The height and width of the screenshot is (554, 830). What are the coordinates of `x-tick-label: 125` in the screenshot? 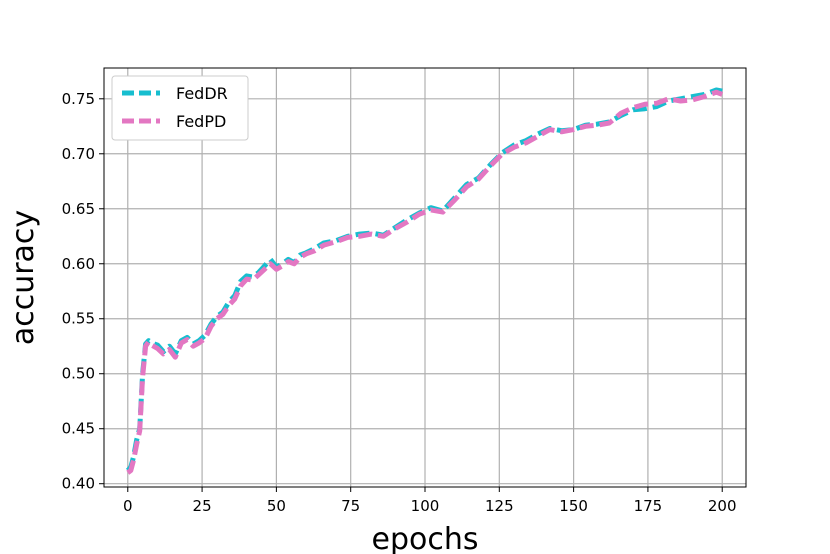 It's located at (499, 506).